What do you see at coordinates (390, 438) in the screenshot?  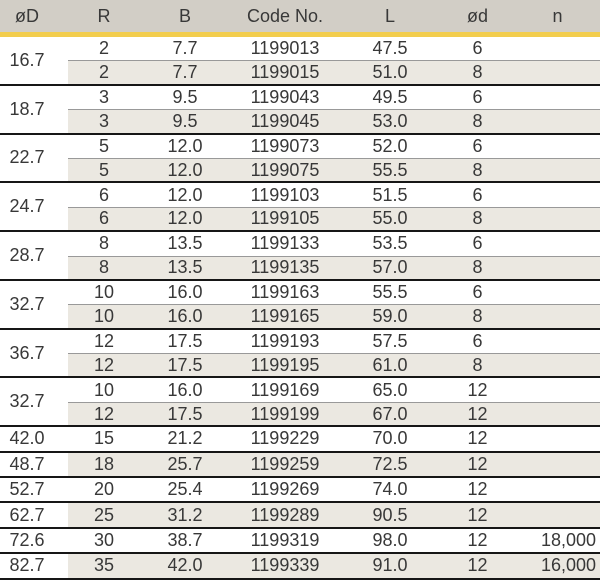 I see `cell-L: 70.0` at bounding box center [390, 438].